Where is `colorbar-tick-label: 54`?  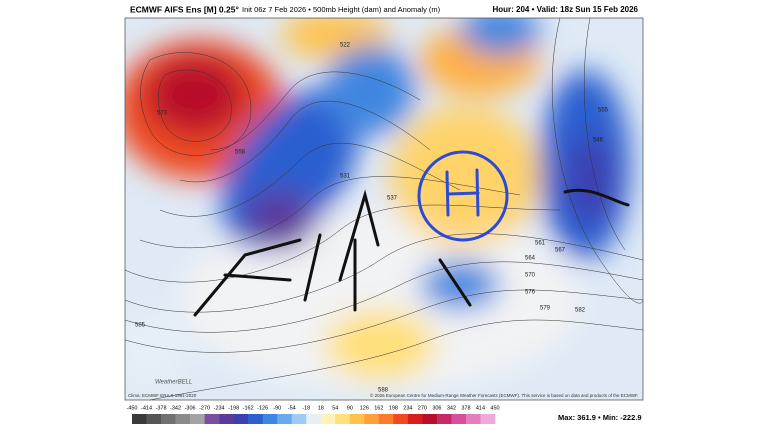 colorbar-tick-label: 54 is located at coordinates (335, 408).